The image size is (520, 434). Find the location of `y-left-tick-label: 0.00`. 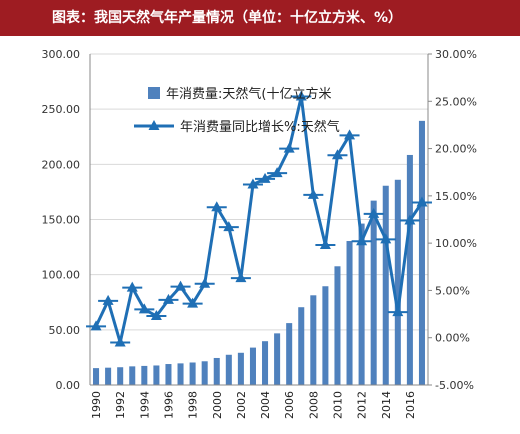

y-left-tick-label: 0.00 is located at coordinates (68, 385).